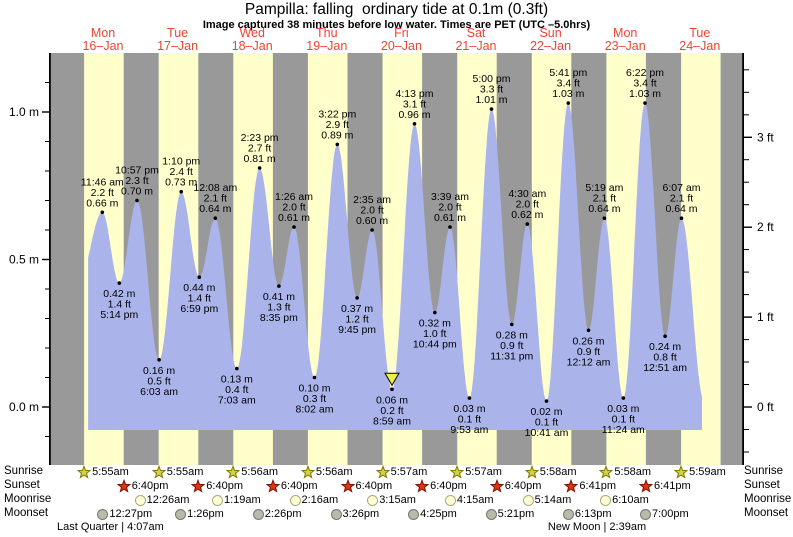 This screenshot has width=793, height=537. I want to click on current-time-marker-icon, so click(392, 379).